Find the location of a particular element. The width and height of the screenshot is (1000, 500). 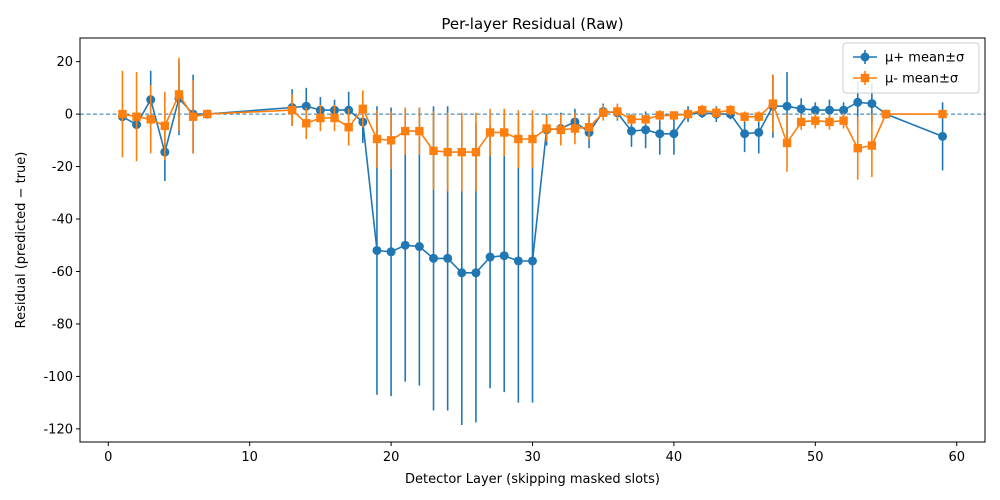

y-tick-label: -20 is located at coordinates (62, 167).